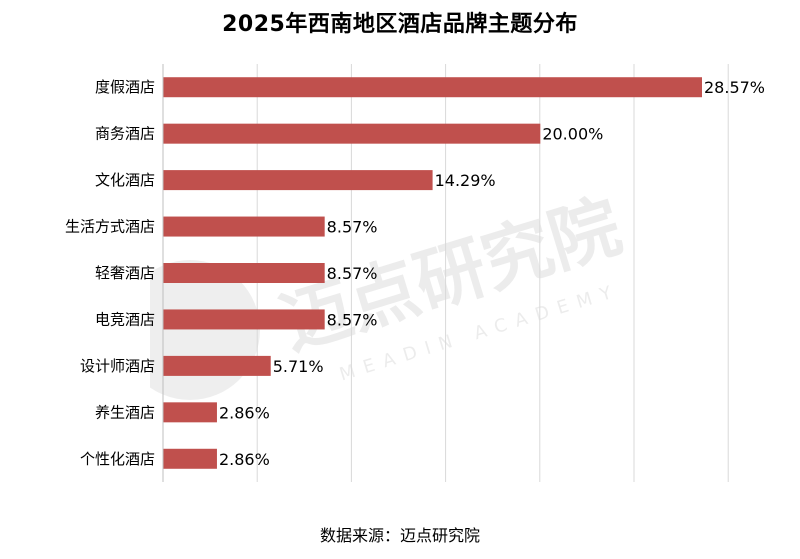 This screenshot has height=559, width=800. I want to click on value-label: 20.00%, so click(572, 134).